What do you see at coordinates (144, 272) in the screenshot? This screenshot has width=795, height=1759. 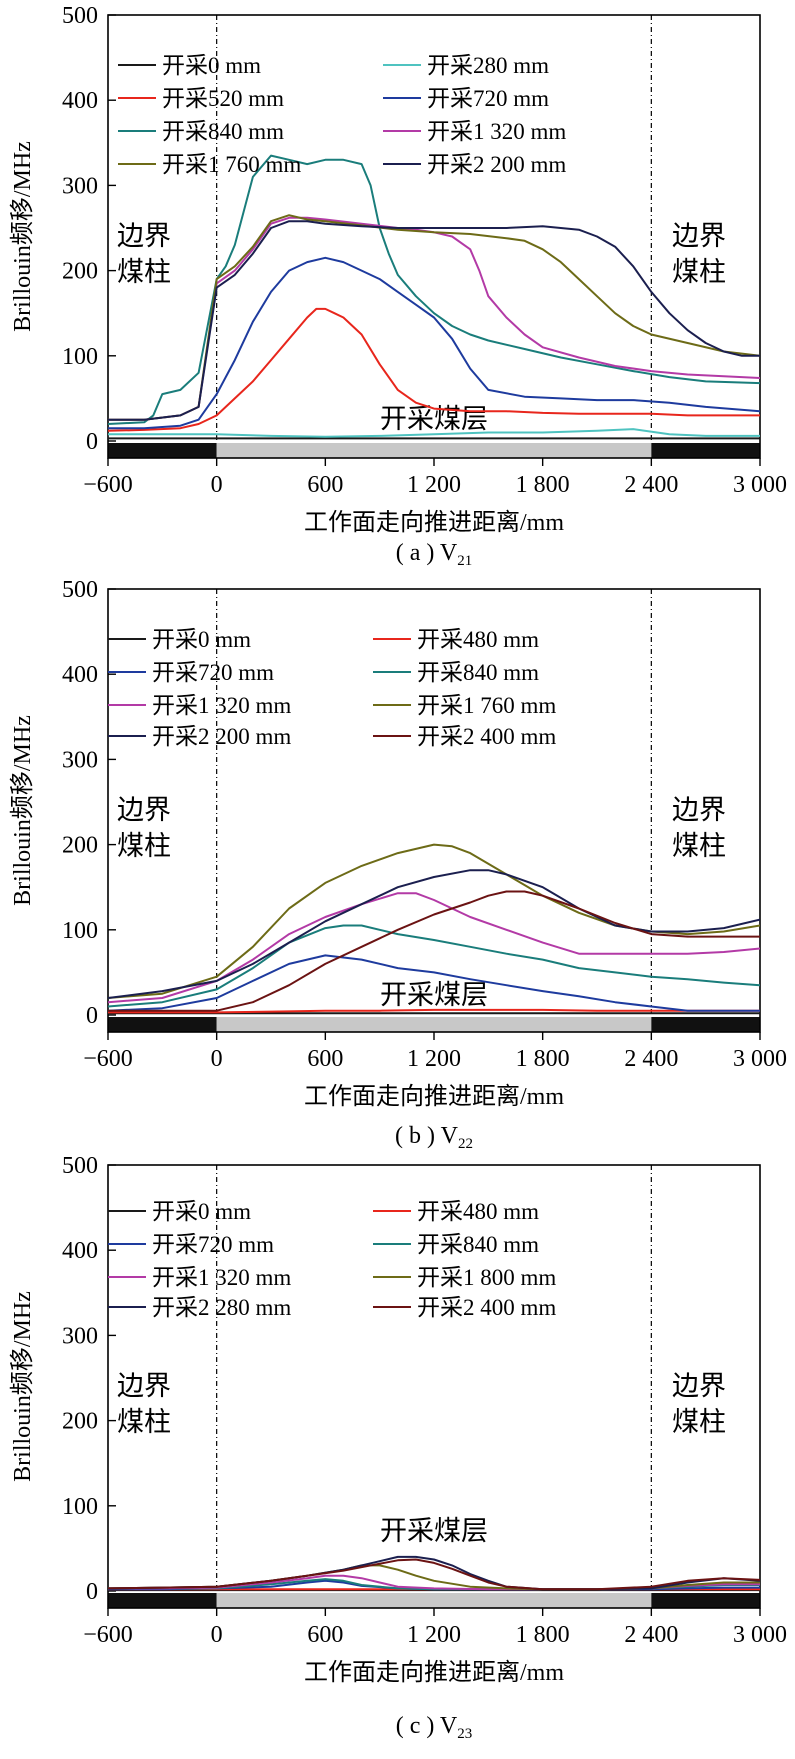 I see `region-label-left: 煤柱` at bounding box center [144, 272].